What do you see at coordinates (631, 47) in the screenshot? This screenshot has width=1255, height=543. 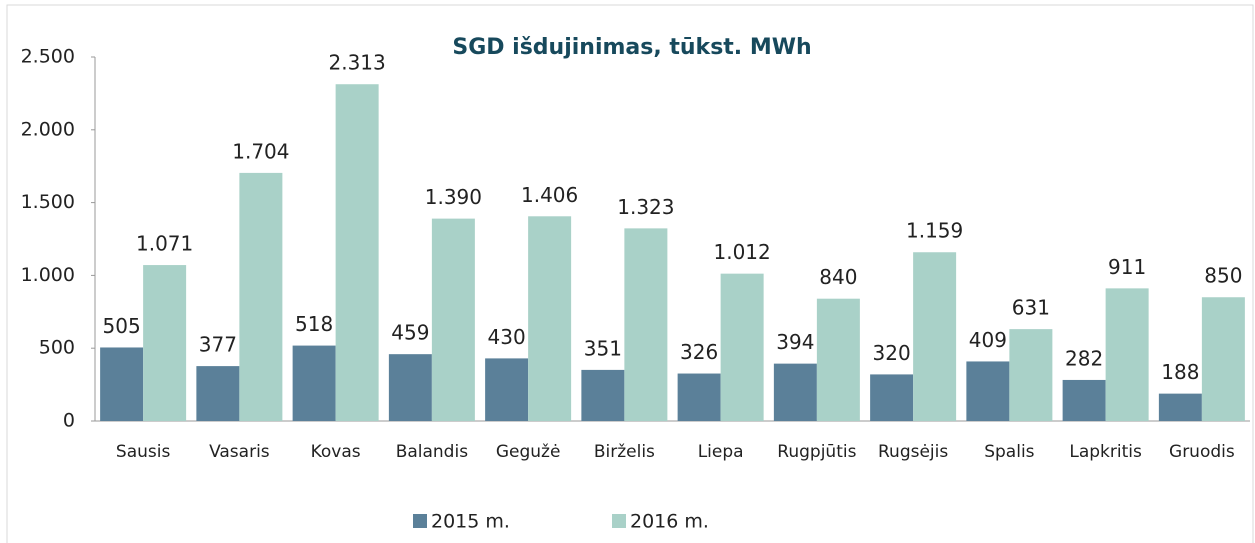 I see `chart-title: SGD išdujinimas, tūkst. MWh` at bounding box center [631, 47].